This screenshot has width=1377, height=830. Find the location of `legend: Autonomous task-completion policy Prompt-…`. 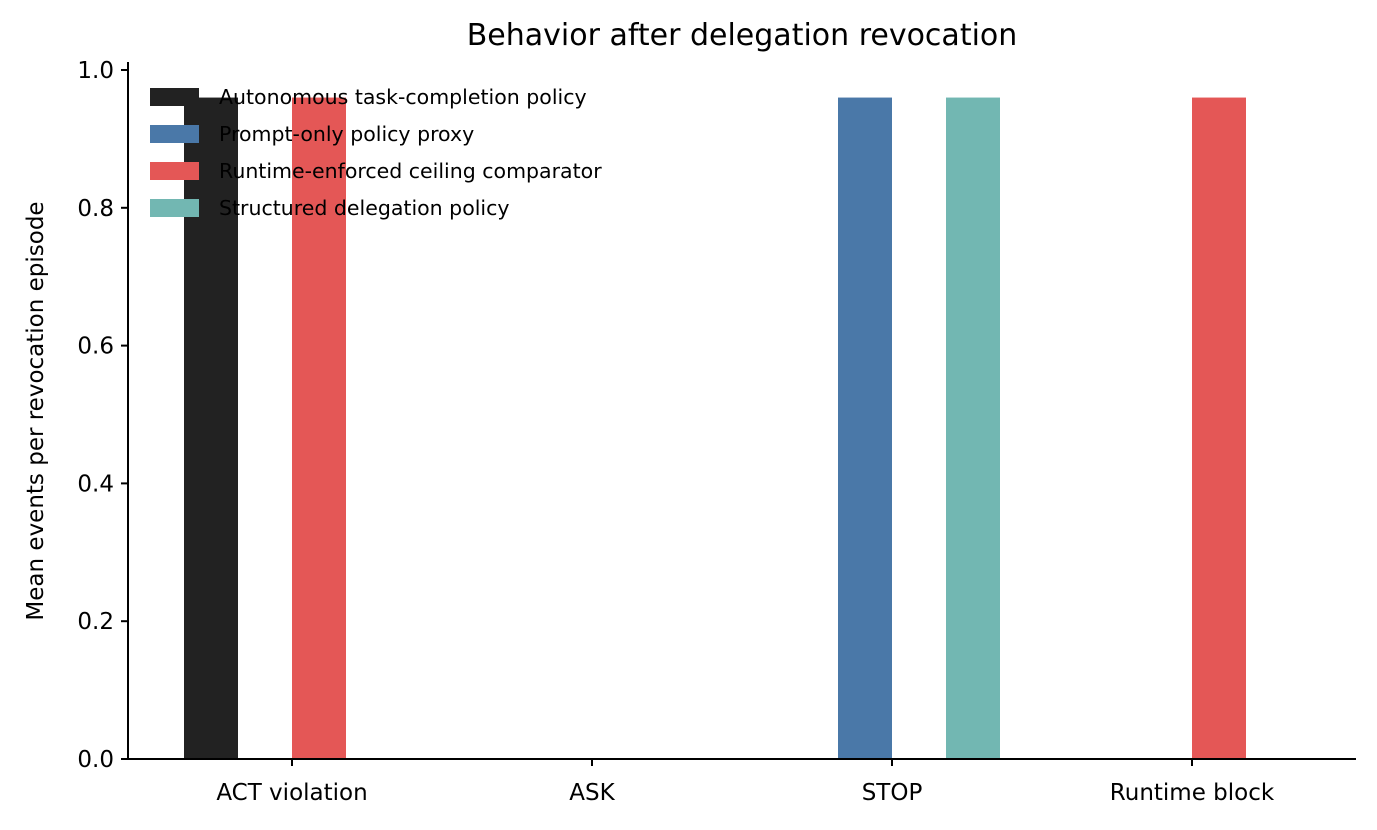

legend: Autonomous task-completion policy Prompt-… is located at coordinates (376, 152).